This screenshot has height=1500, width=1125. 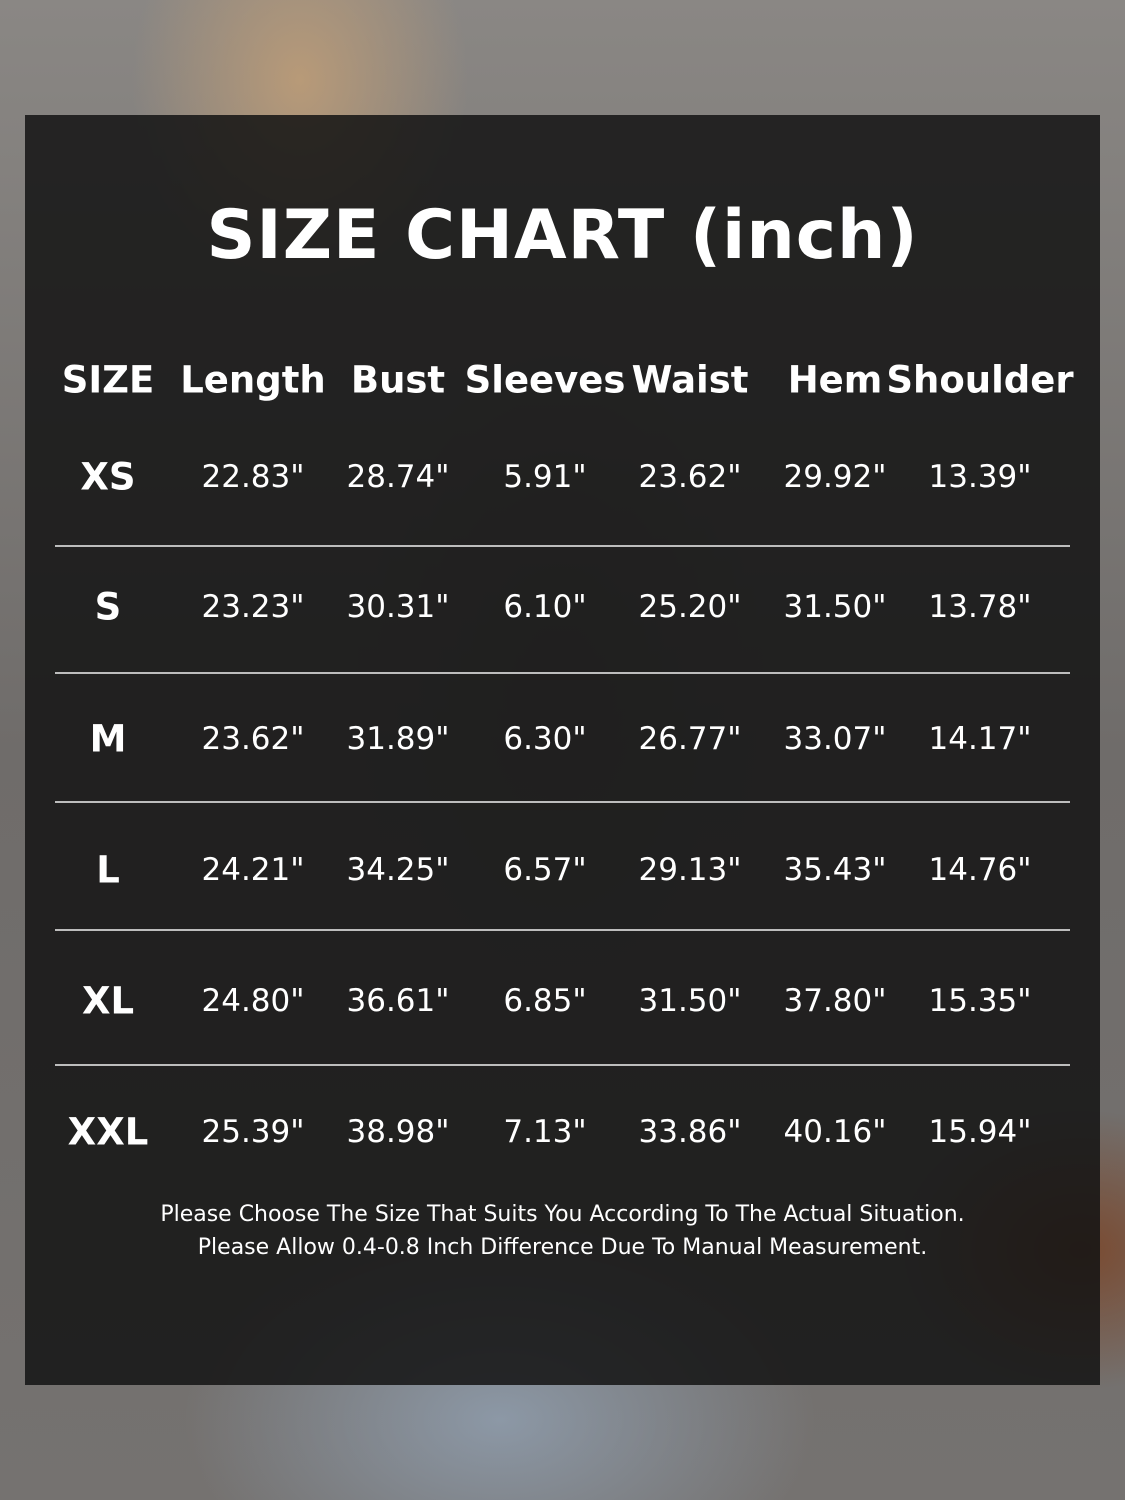 What do you see at coordinates (835, 380) in the screenshot?
I see `column-header: Hem` at bounding box center [835, 380].